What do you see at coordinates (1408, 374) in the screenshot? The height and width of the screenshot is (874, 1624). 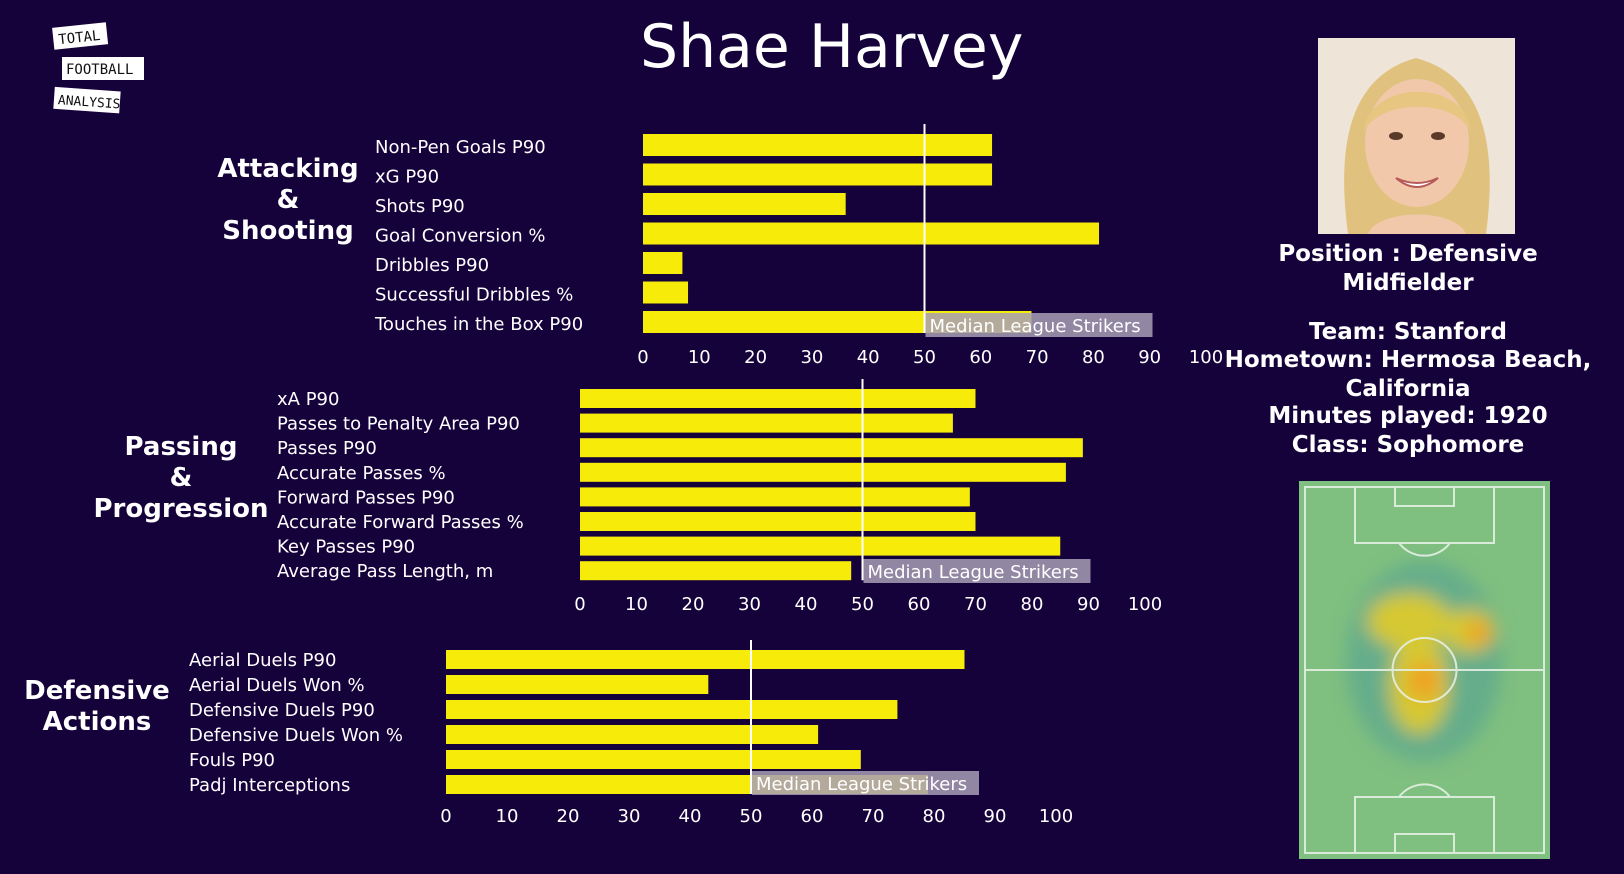 I see `player-hometown: Hometown: Hermosa Beach, California` at bounding box center [1408, 374].